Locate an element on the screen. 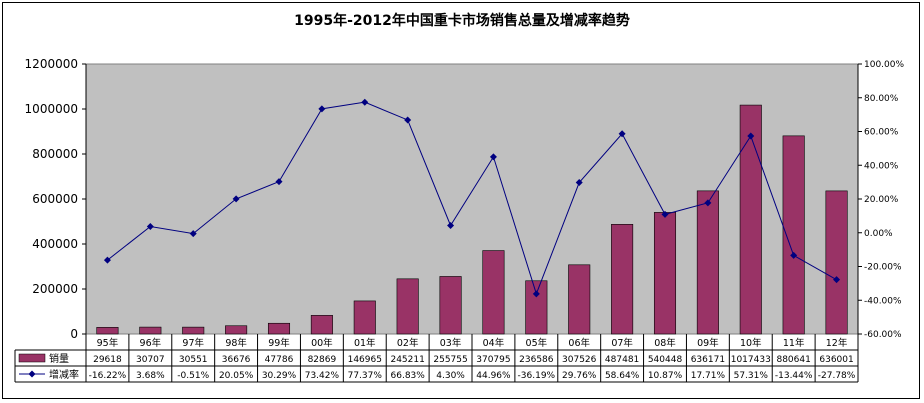 The height and width of the screenshot is (403, 924). data-label-sales: 636001 is located at coordinates (836, 360).